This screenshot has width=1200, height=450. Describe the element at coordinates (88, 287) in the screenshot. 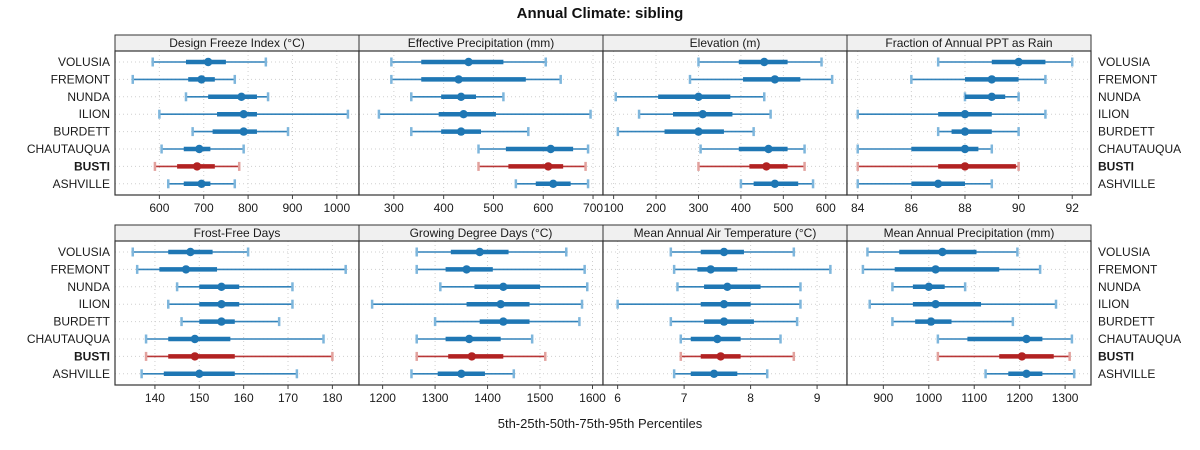

I see `row-label-left: NUNDA` at that location.